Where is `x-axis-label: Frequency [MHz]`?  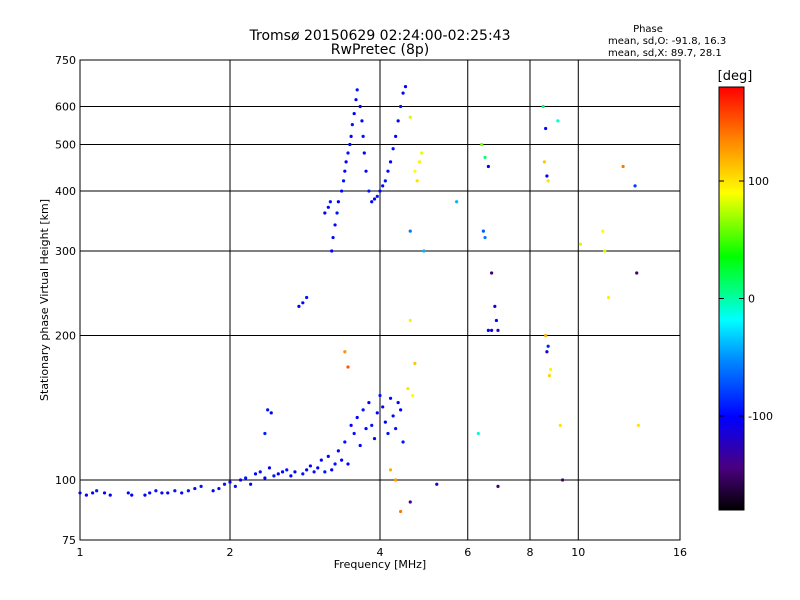 x-axis-label: Frequency [MHz] is located at coordinates (380, 564).